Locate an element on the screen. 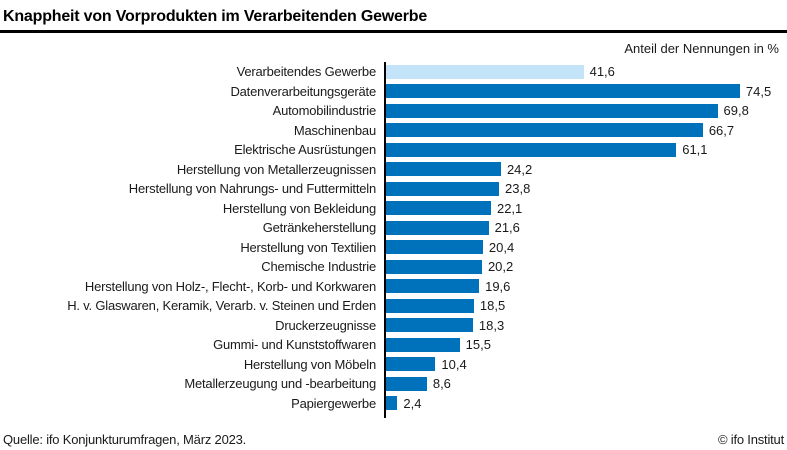 The width and height of the screenshot is (787, 450). category-label: Datenverarbeitungsgeräte is located at coordinates (303, 91).